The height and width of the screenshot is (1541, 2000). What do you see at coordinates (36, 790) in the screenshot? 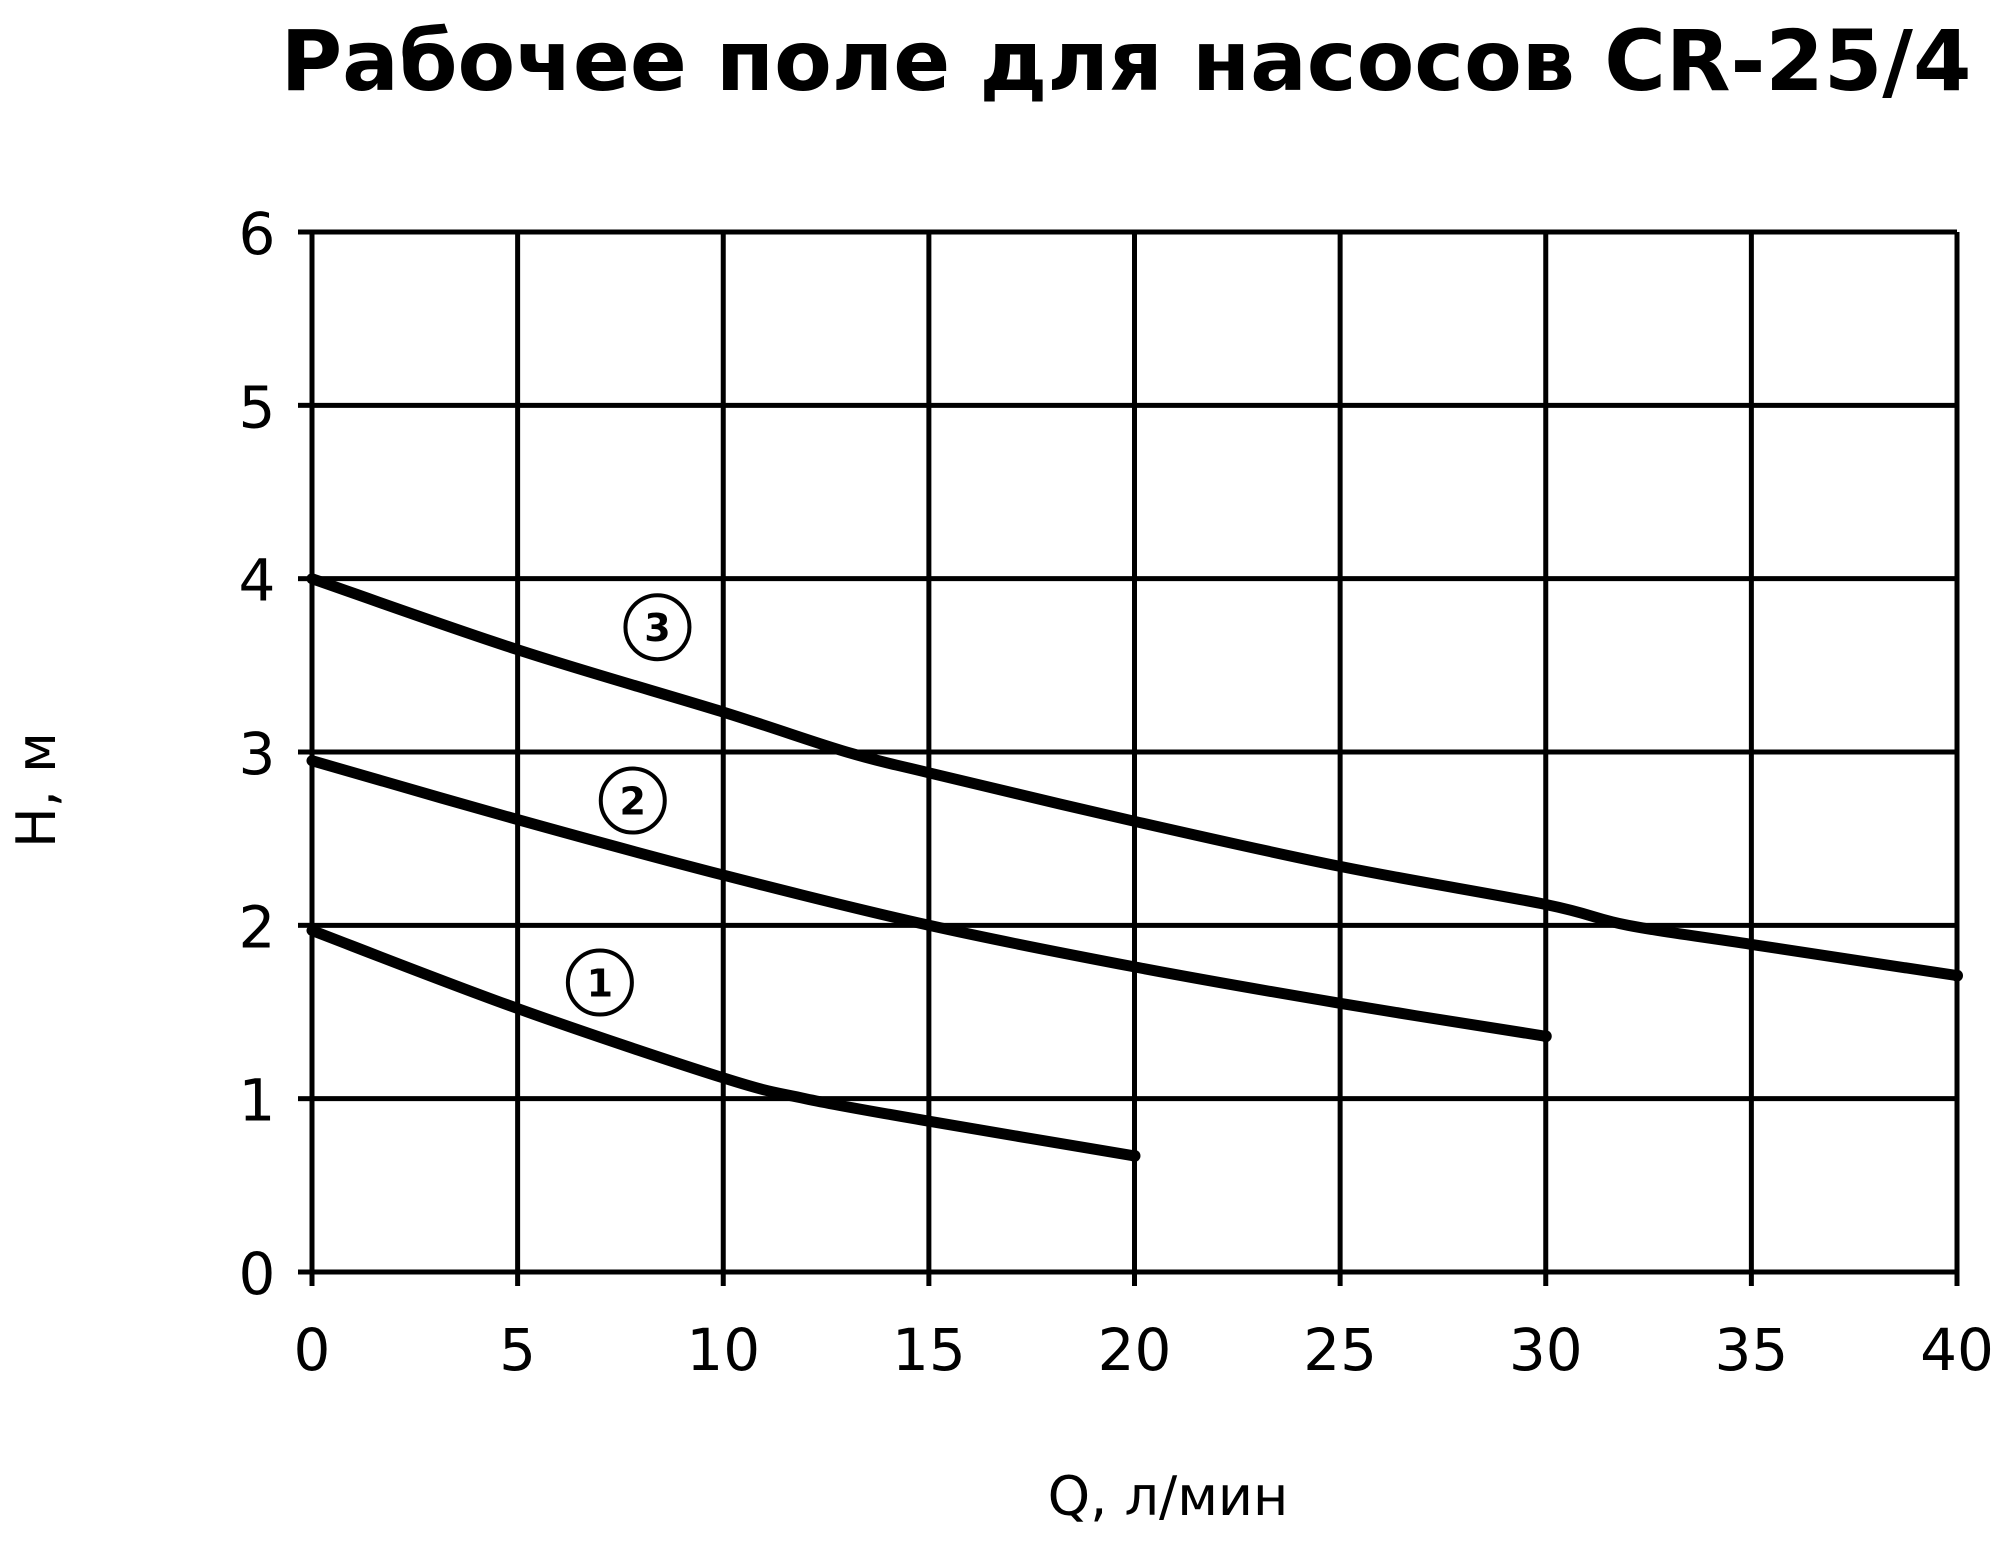
I see `y-axis-label: H, м` at bounding box center [36, 790].